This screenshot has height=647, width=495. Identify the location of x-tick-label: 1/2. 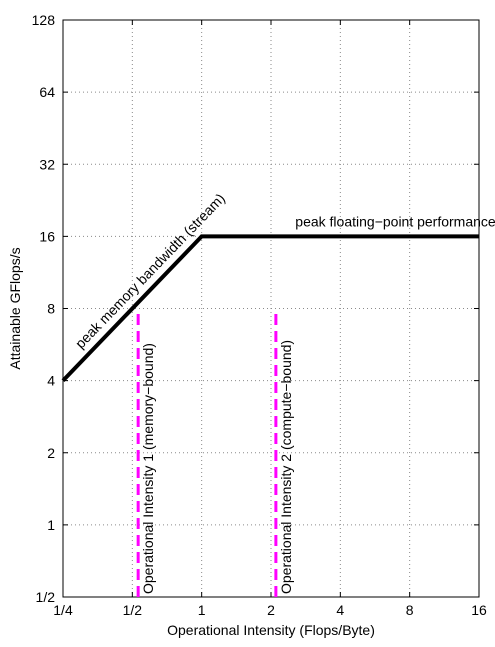
(133, 610).